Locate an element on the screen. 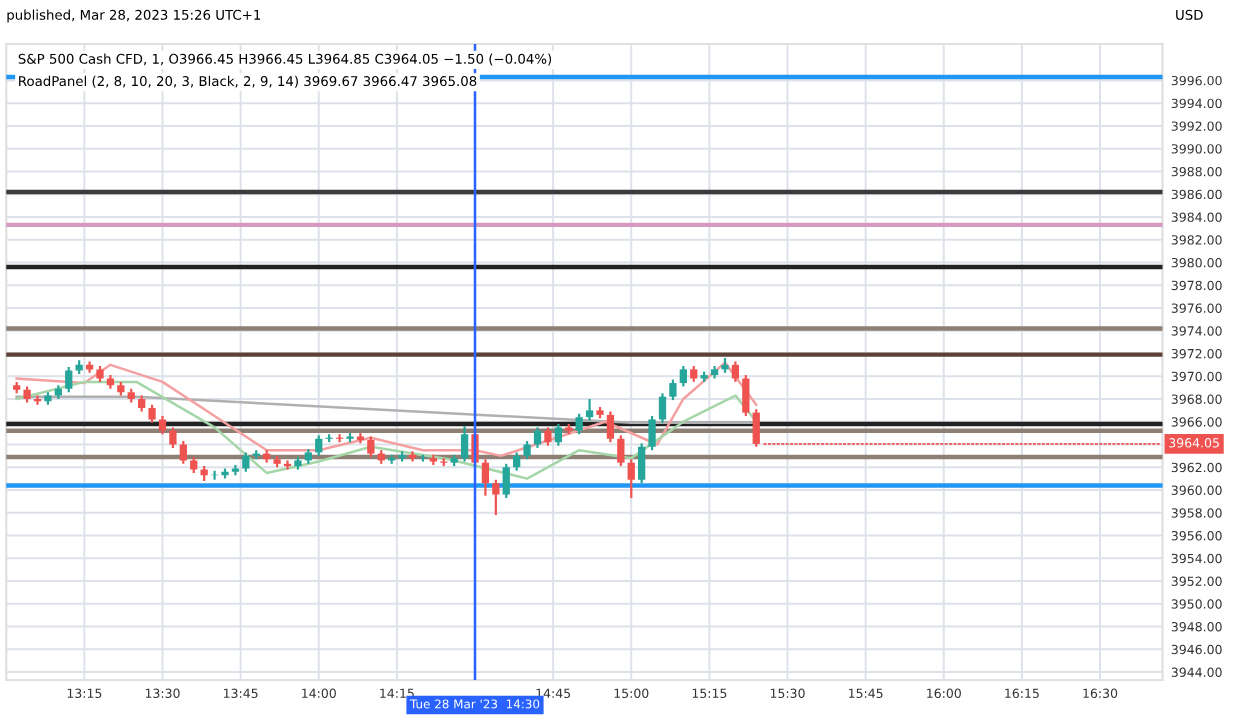  line-series is located at coordinates (386, 430).